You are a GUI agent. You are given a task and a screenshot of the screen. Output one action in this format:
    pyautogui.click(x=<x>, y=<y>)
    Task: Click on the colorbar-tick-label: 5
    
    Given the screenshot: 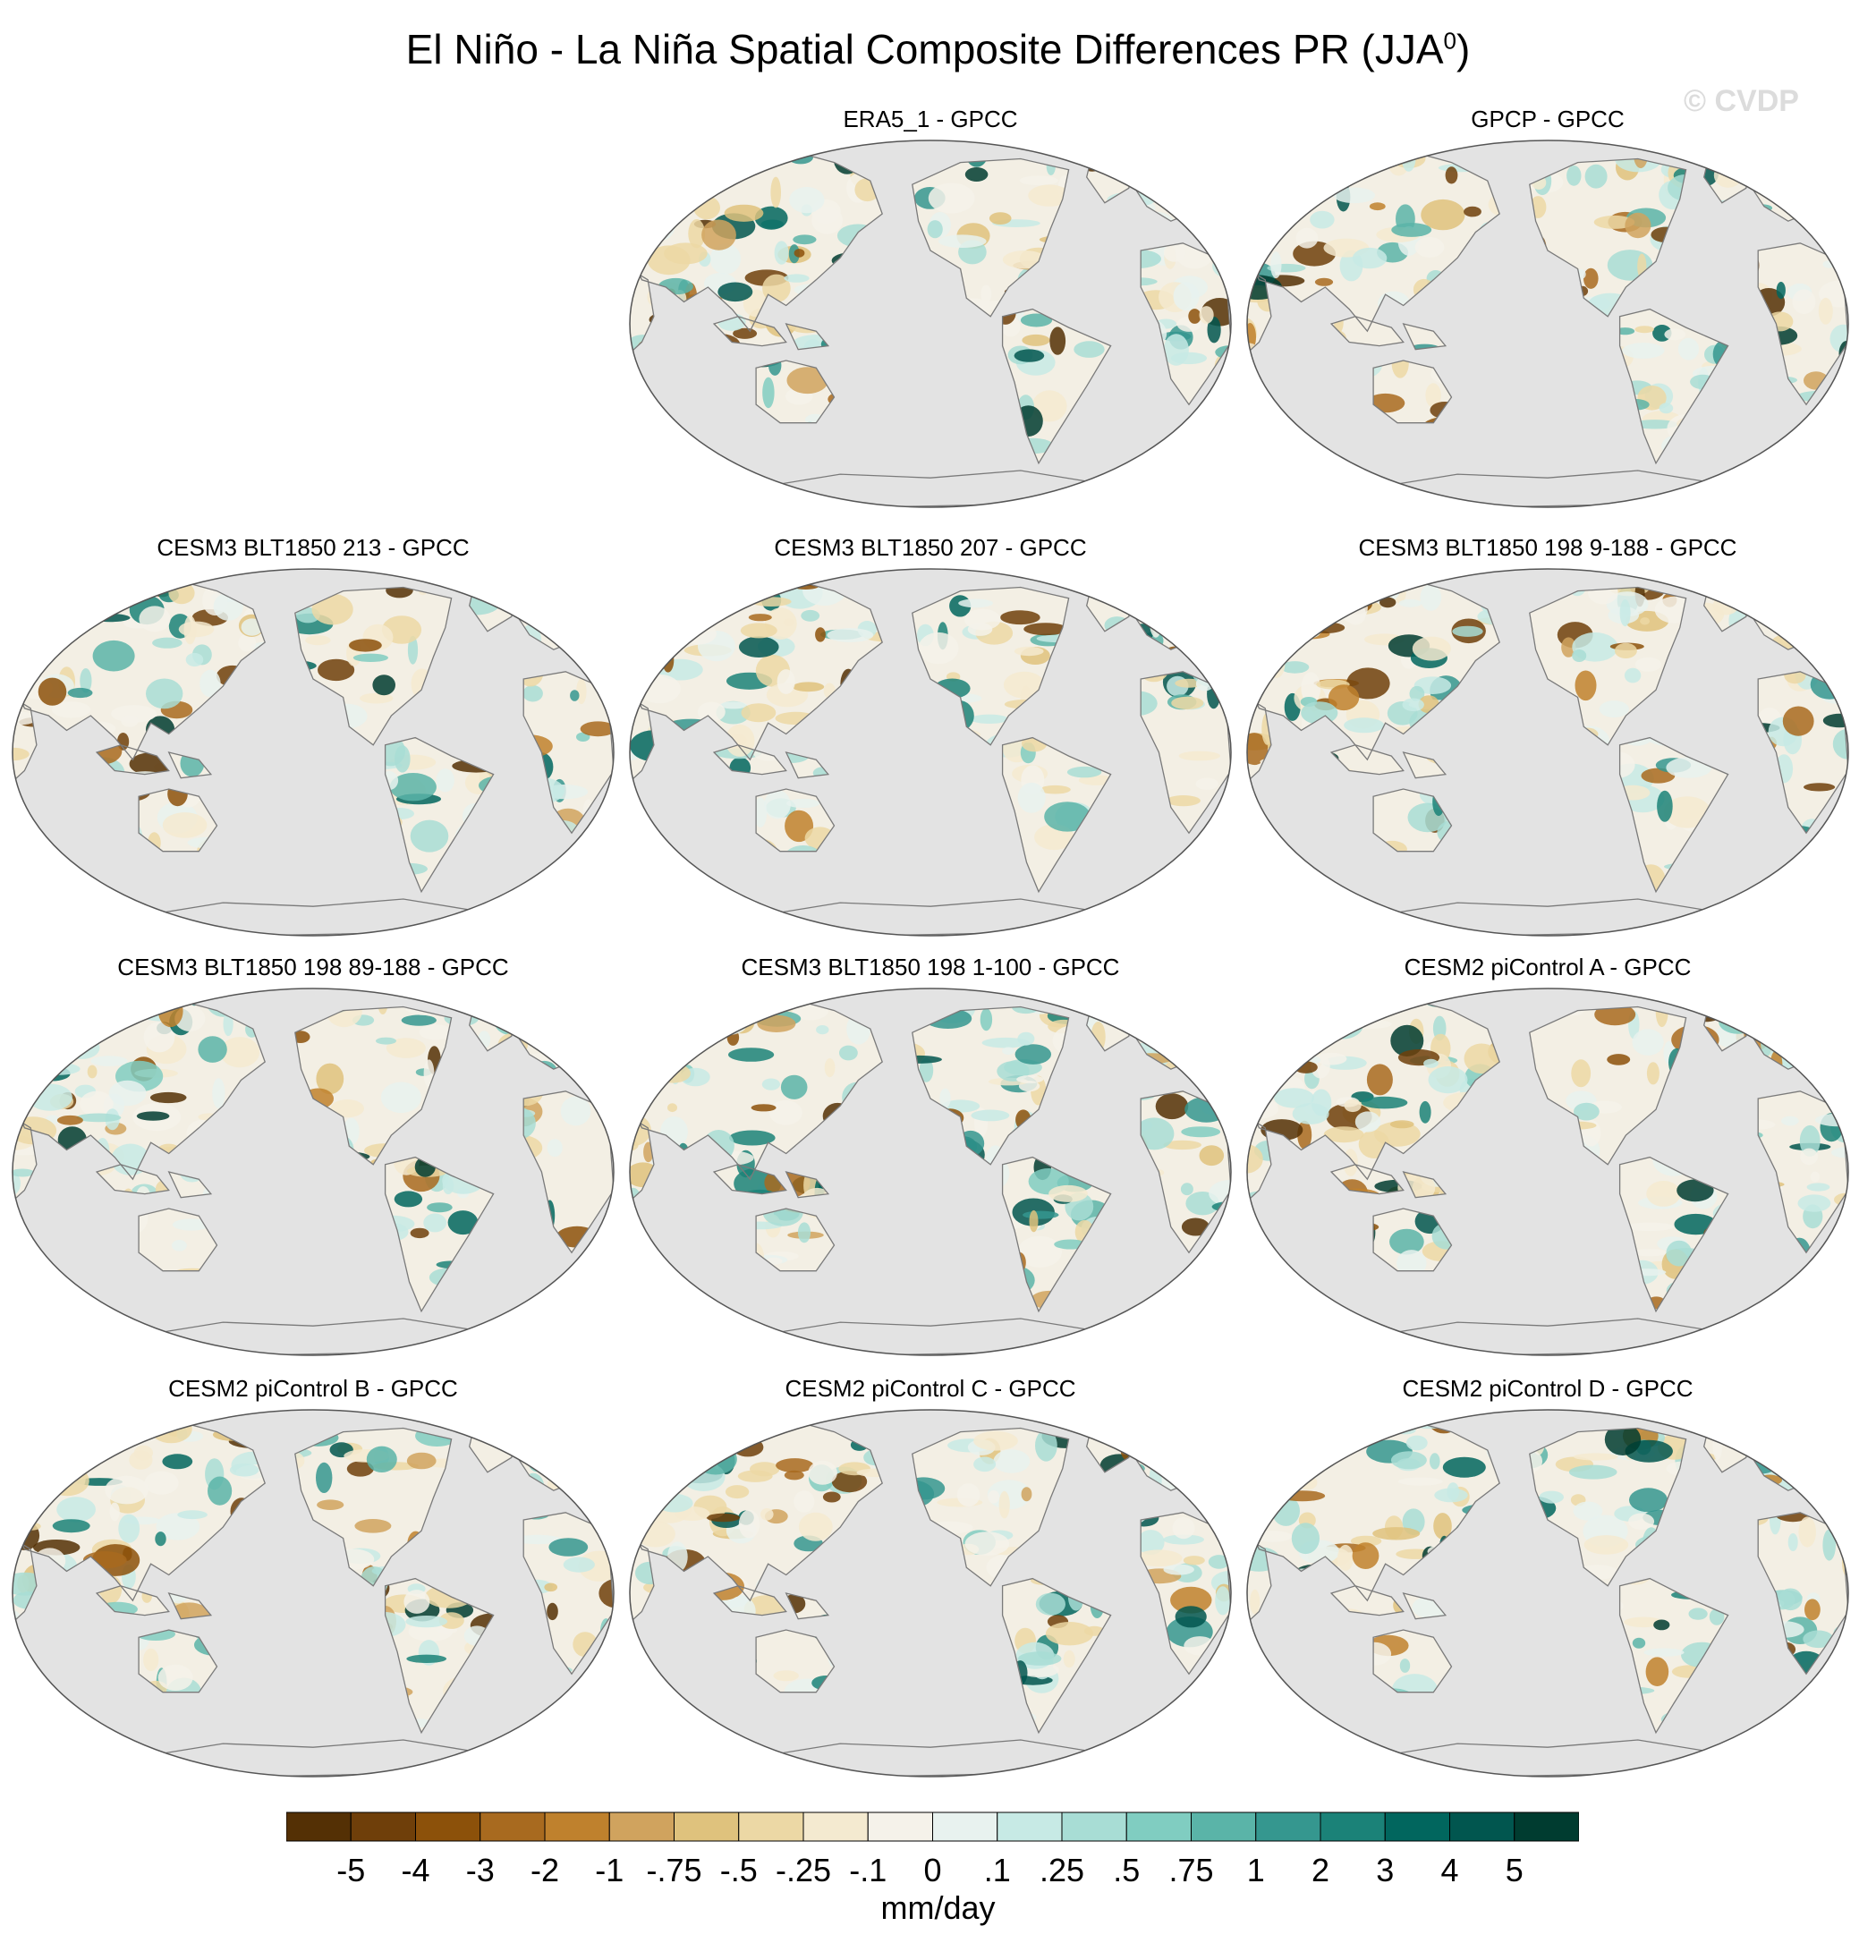 What is the action you would take?
    pyautogui.click(x=1514, y=1870)
    